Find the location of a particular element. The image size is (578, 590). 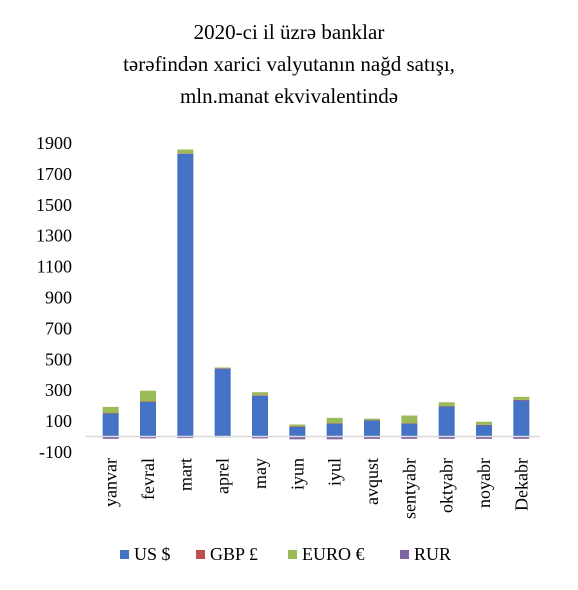

x-tick-label: sentyabr is located at coordinates (409, 488).